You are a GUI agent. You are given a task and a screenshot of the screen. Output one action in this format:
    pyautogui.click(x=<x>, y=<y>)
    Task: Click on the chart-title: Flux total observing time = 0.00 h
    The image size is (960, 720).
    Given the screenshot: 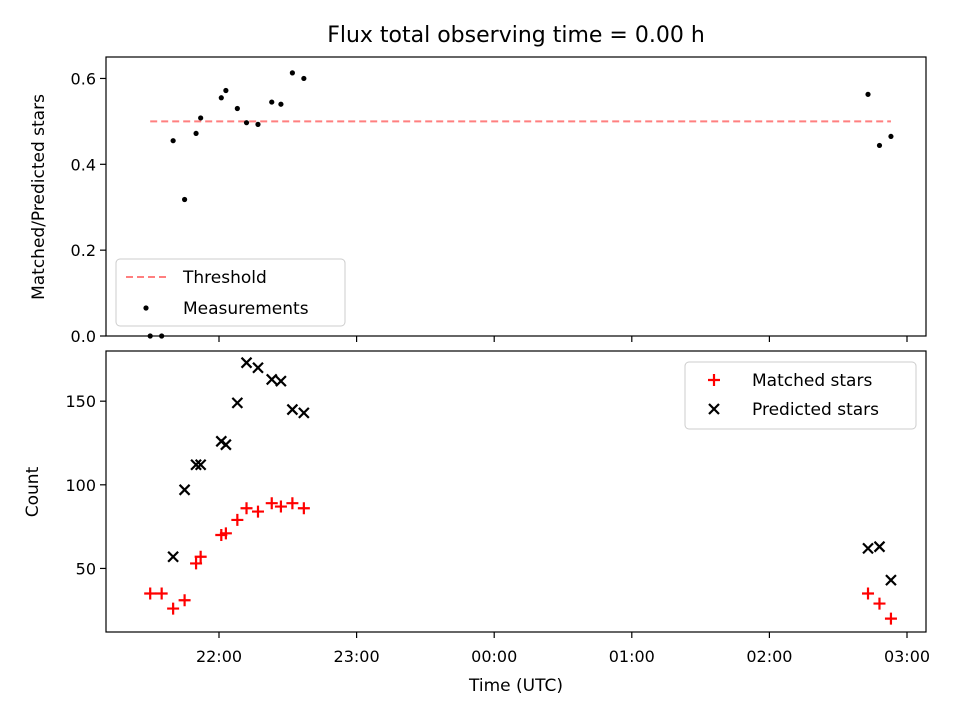 What is the action you would take?
    pyautogui.click(x=516, y=35)
    